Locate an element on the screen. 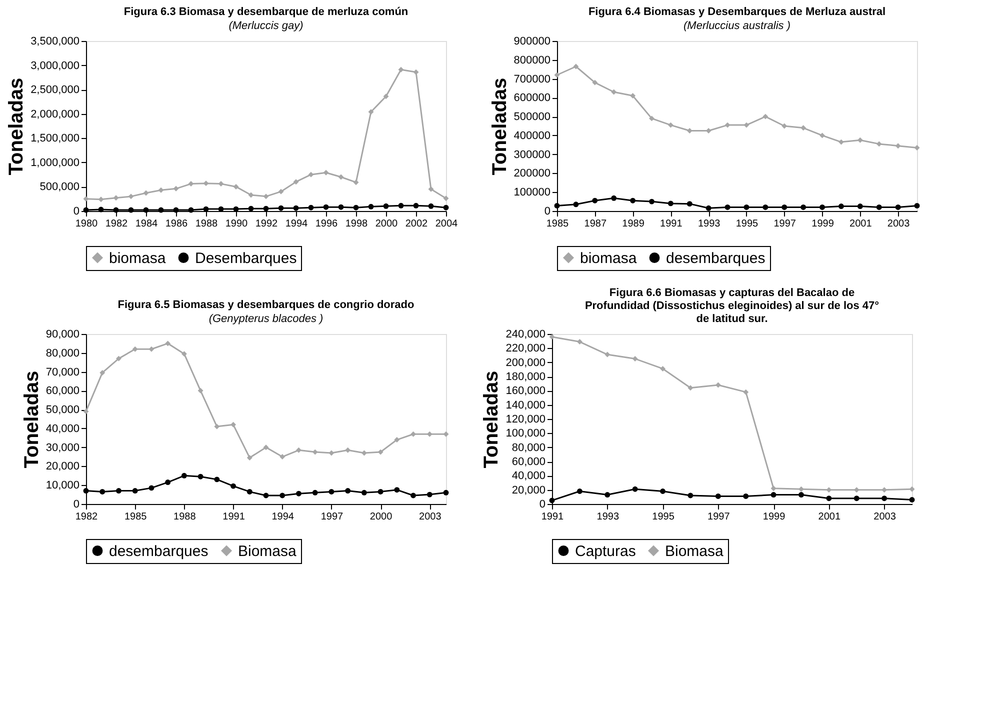 This screenshot has width=981, height=713. x-tick-label: 1994 is located at coordinates (283, 517).